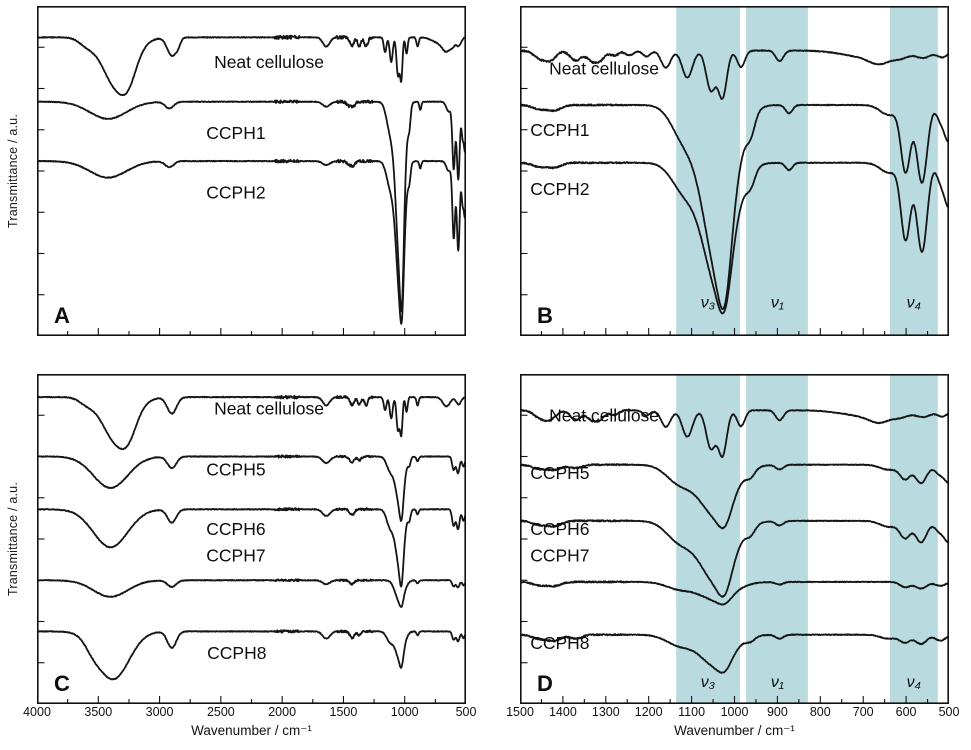 This screenshot has height=750, width=971. What do you see at coordinates (648, 712) in the screenshot?
I see `x-tick-label: 1200` at bounding box center [648, 712].